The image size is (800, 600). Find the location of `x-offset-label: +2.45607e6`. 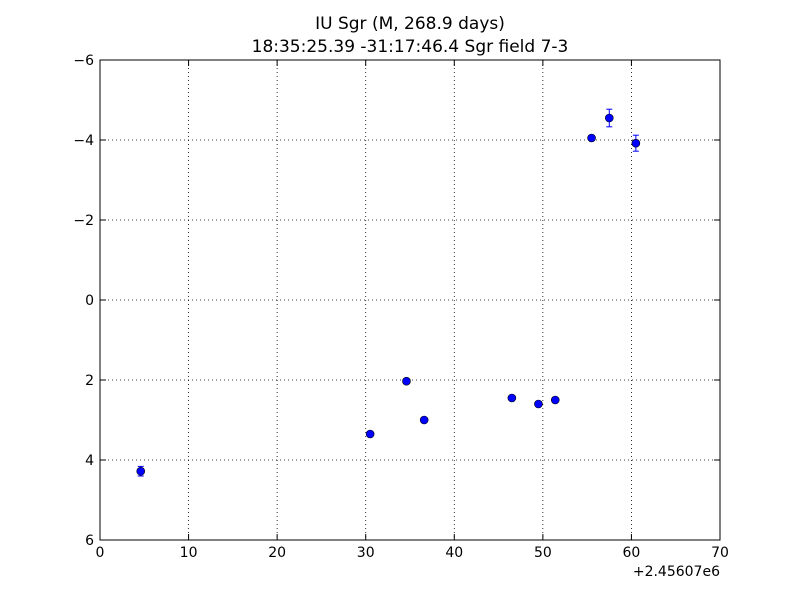

x-offset-label: +2.45607e6 is located at coordinates (676, 572).